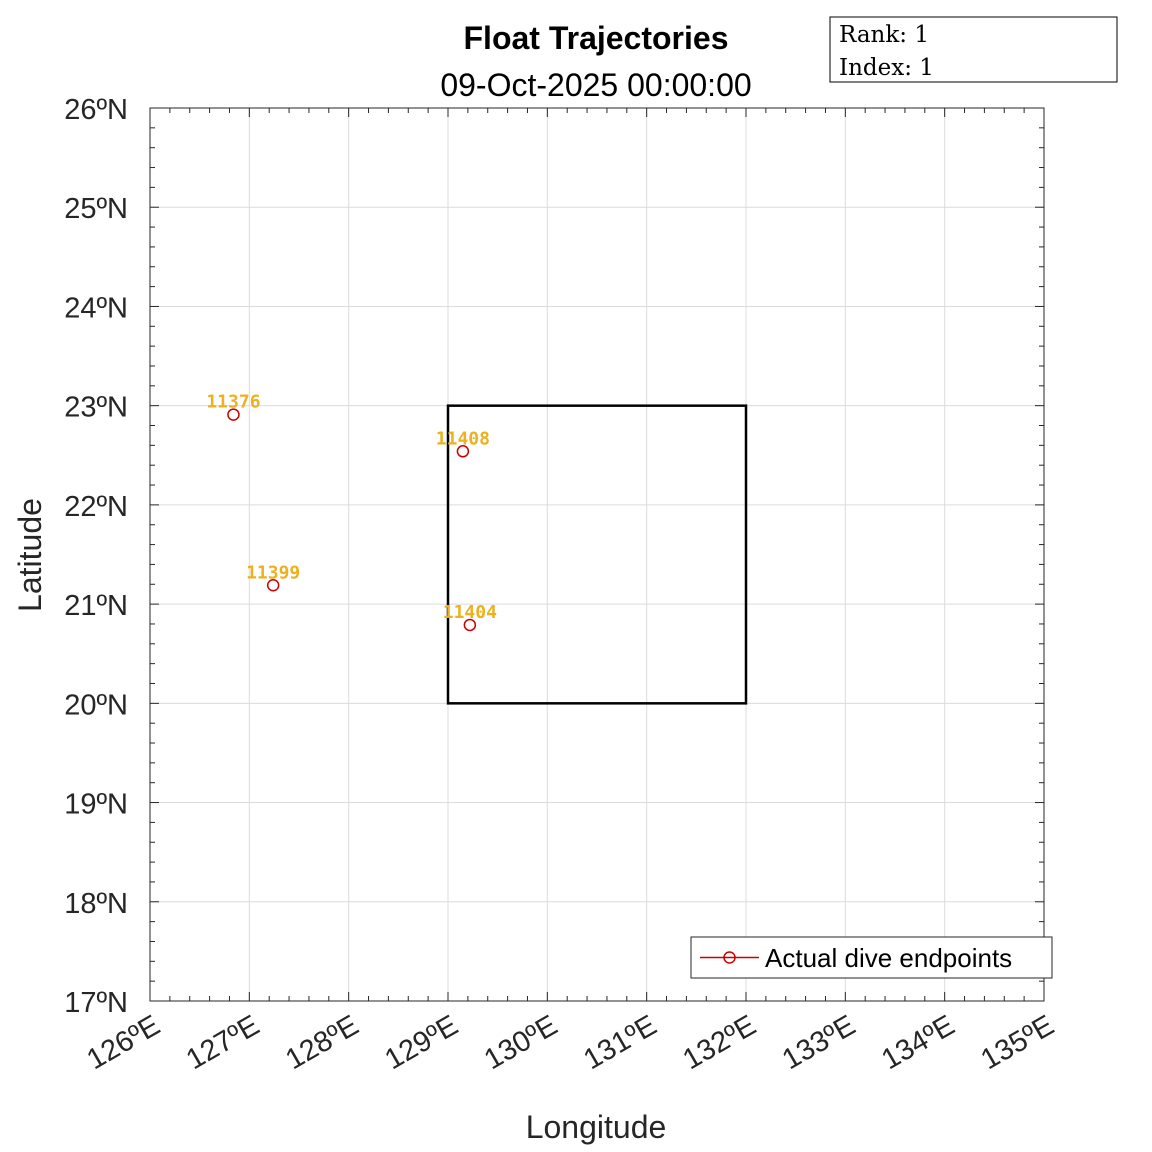 The height and width of the screenshot is (1152, 1152). Describe the element at coordinates (30, 555) in the screenshot. I see `y-axis-label: Latitude` at that location.